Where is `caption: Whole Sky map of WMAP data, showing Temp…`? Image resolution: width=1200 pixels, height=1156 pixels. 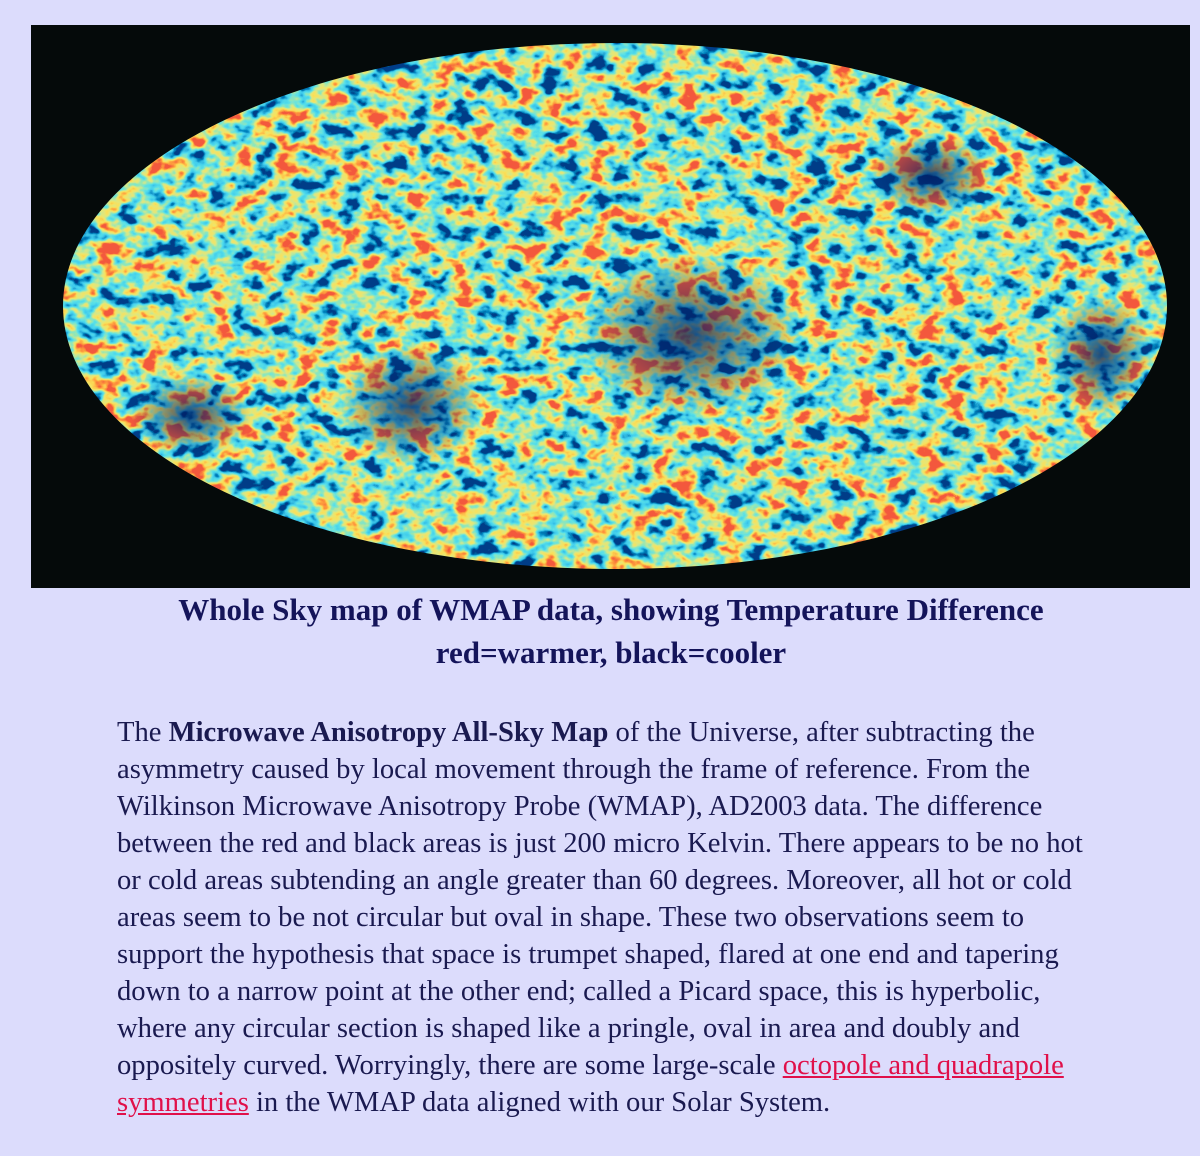 caption: Whole Sky map of WMAP data, showing Temp… is located at coordinates (600, 631).